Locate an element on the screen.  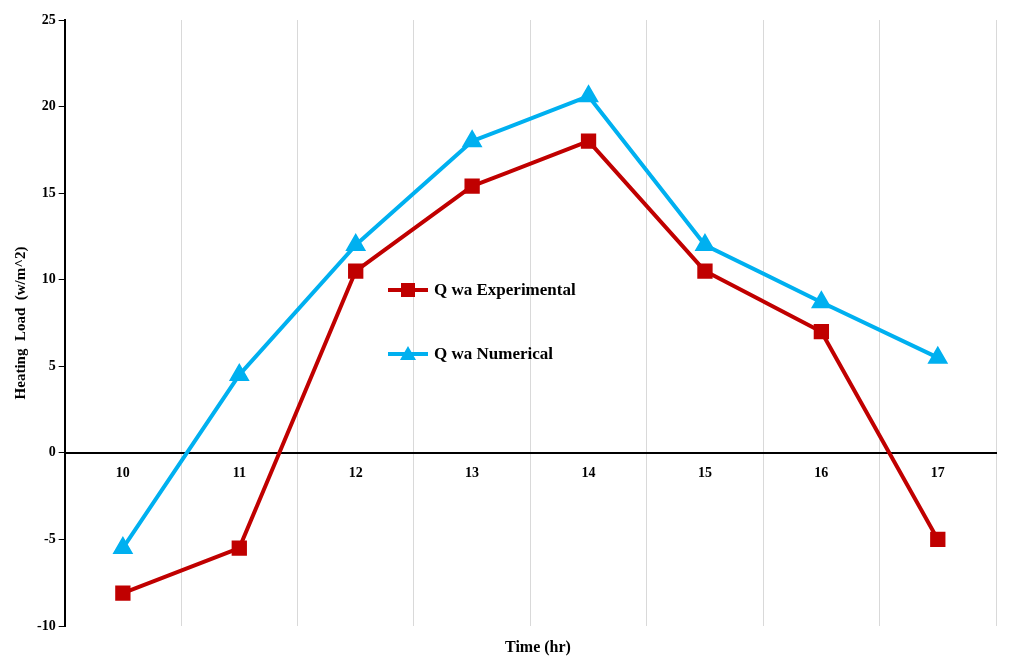
x-tick-label: 10 is located at coordinates (122, 472).